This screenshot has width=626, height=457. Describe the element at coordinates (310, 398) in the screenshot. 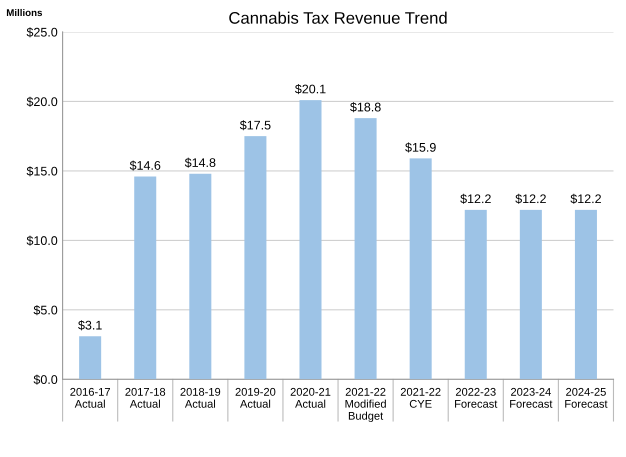

I see `x-tick-label: 2020-21 Actual` at that location.